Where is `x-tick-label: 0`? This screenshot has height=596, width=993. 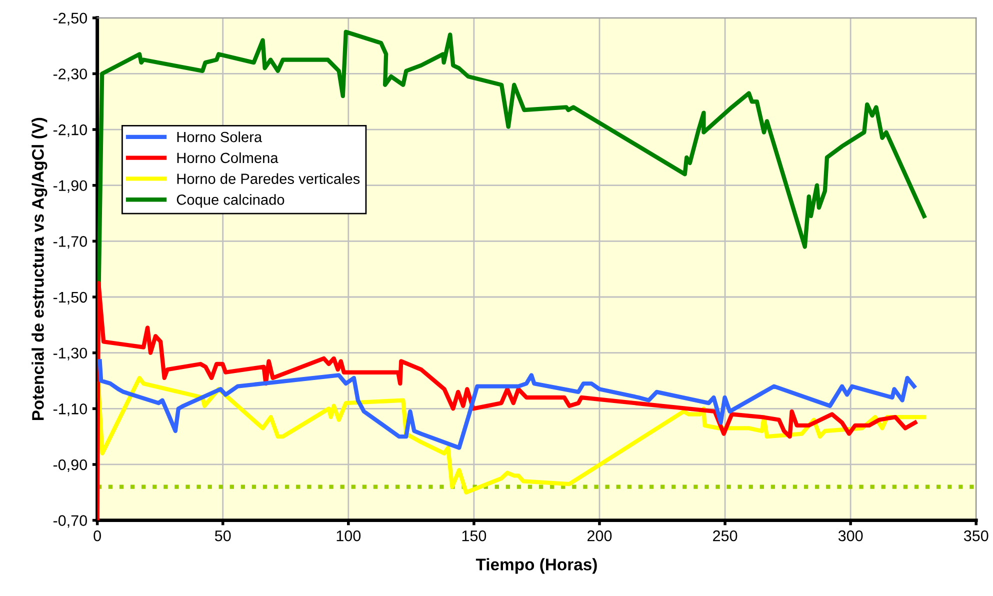 x-tick-label: 0 is located at coordinates (97, 536).